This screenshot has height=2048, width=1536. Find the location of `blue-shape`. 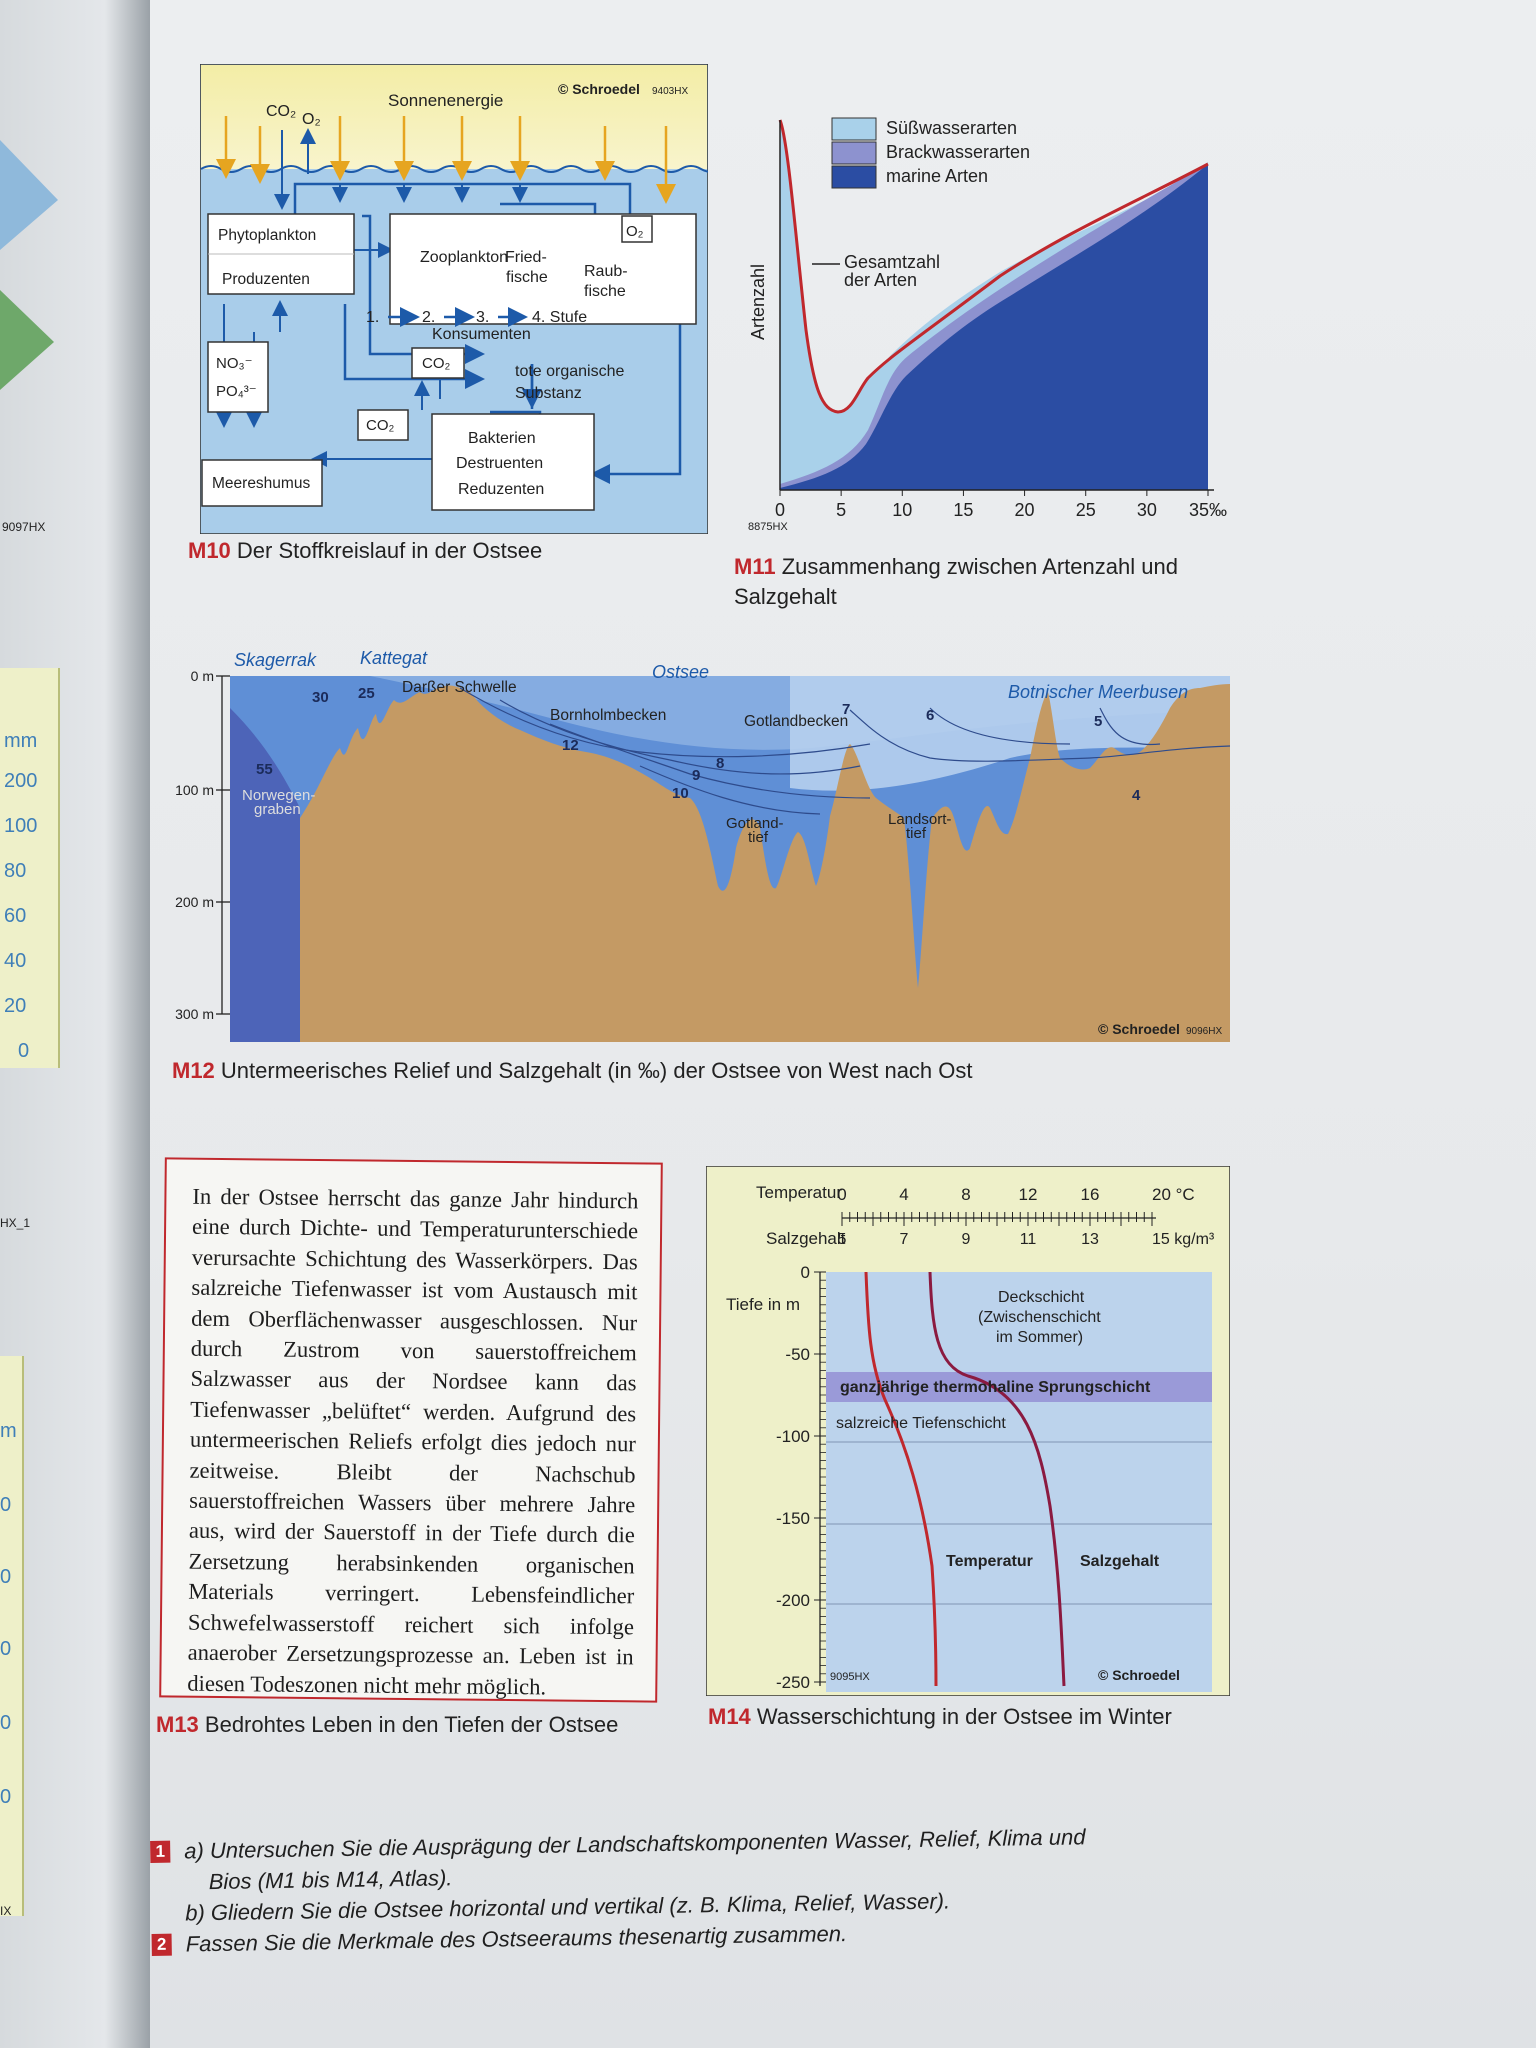

blue-shape is located at coordinates (29, 195).